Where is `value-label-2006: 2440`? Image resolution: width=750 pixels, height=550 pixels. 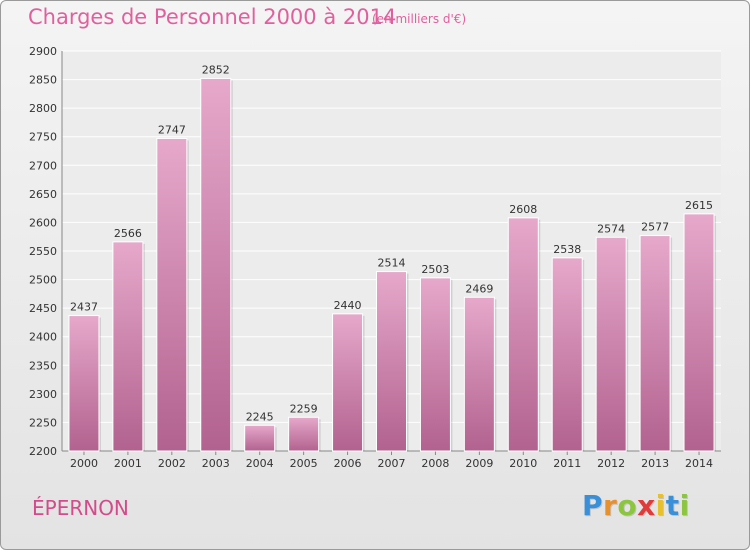 value-label-2006: 2440 is located at coordinates (348, 305).